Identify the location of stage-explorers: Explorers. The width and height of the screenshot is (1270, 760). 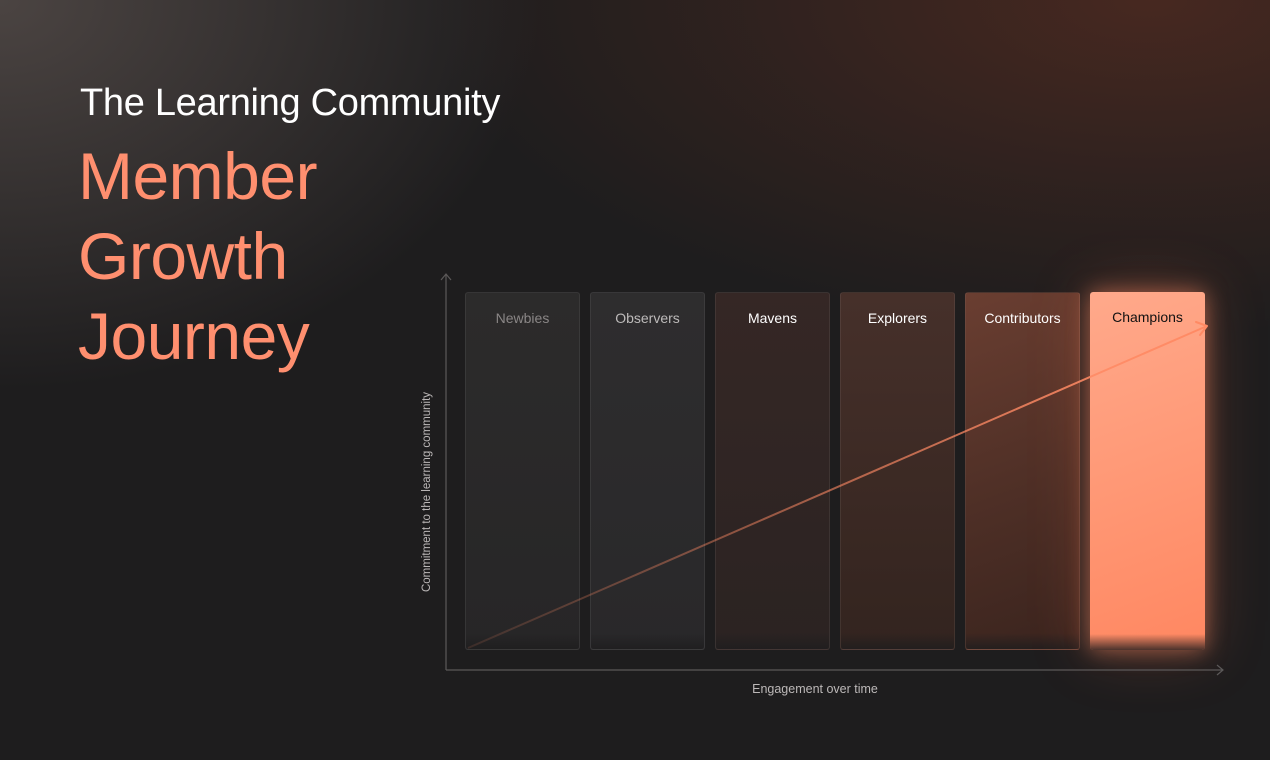
(897, 471).